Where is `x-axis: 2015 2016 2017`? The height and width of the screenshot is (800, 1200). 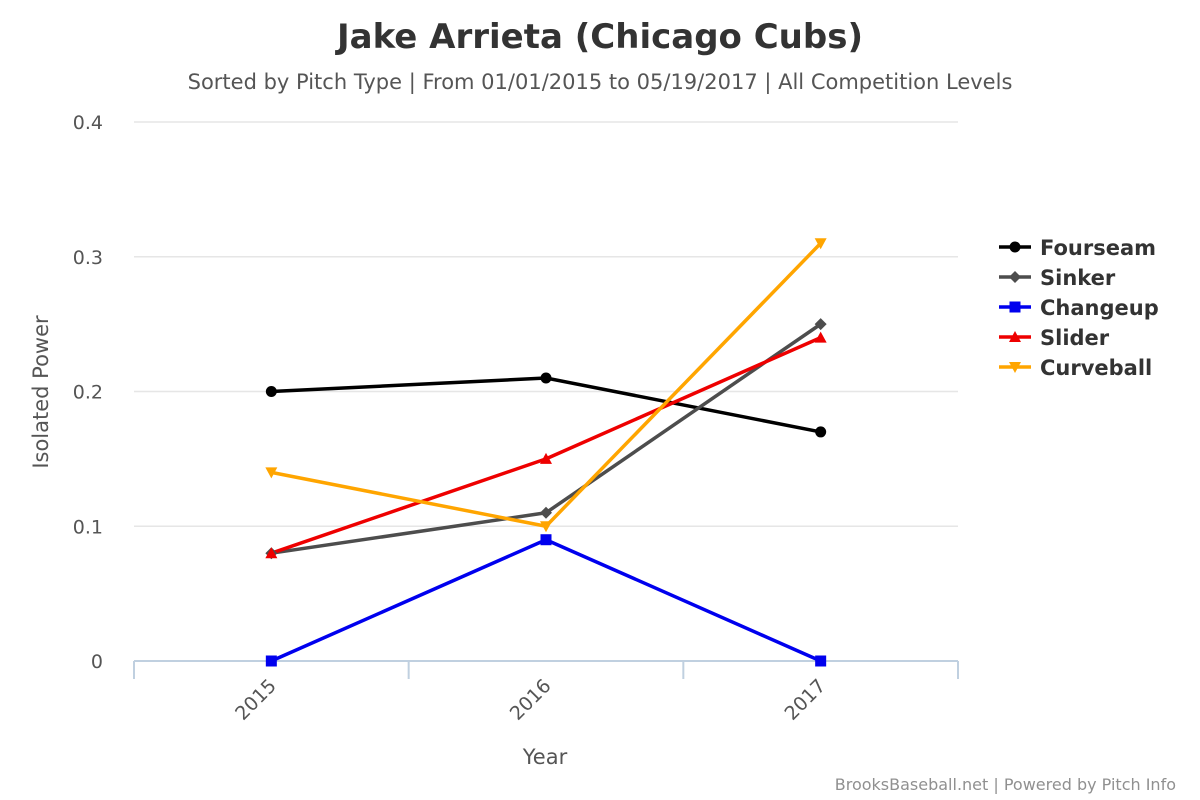
x-axis: 2015 2016 2017 is located at coordinates (546, 692).